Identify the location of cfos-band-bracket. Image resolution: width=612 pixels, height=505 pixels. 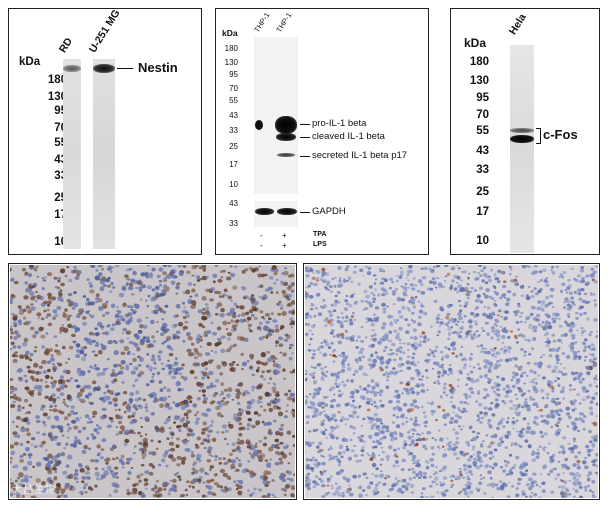
(538, 136).